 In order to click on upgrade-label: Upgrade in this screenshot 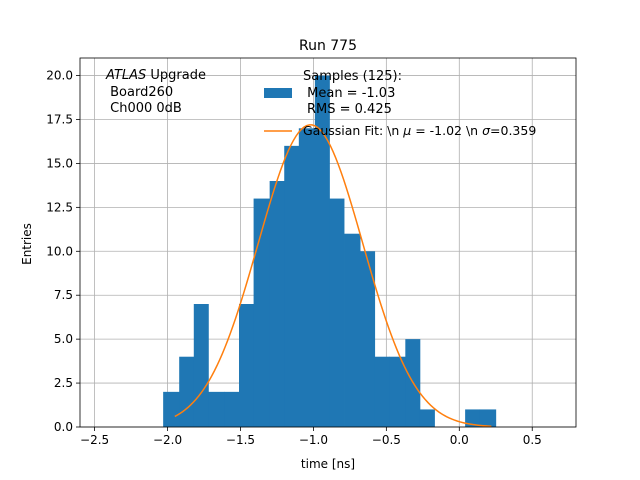, I will do `click(176, 75)`.